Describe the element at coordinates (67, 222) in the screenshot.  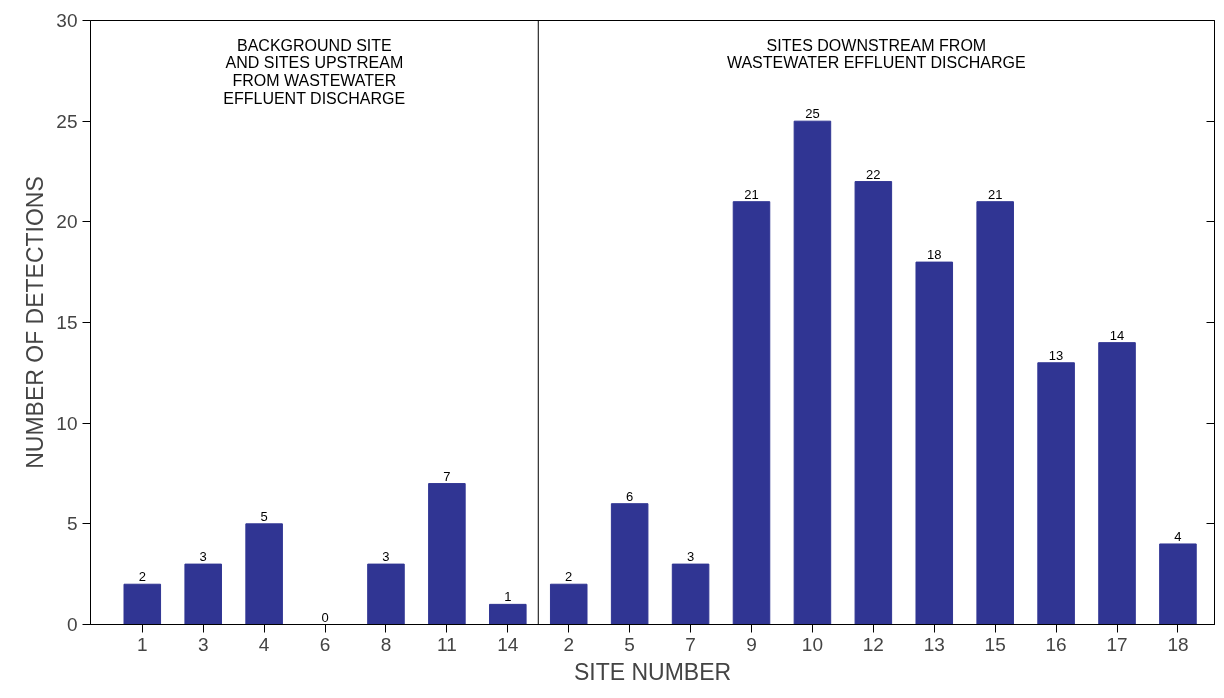
I see `y-tick-label: 20` at that location.